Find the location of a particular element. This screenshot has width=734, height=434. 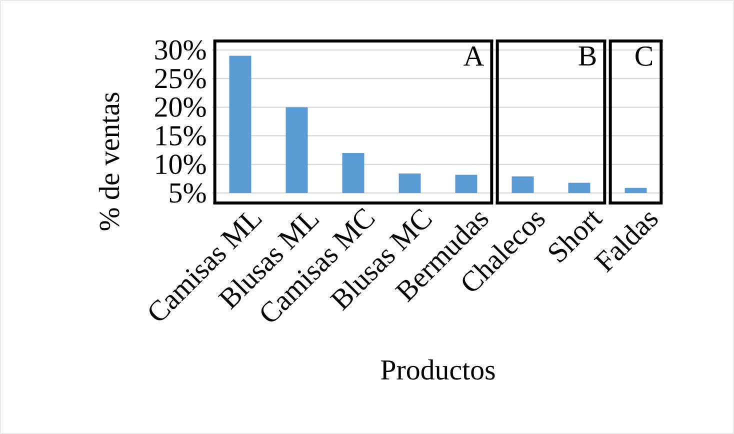

annotation: B is located at coordinates (587, 56).